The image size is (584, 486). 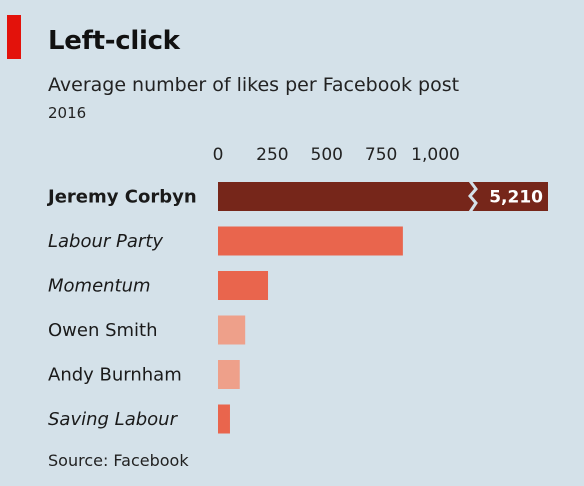 I want to click on tick-label-1: 250, so click(x=272, y=155).